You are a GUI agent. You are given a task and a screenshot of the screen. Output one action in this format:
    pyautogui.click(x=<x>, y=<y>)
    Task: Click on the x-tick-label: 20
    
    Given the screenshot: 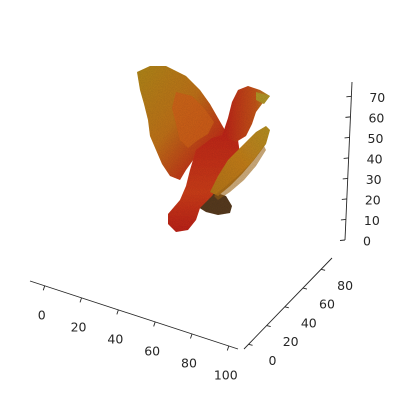 What is the action you would take?
    pyautogui.click(x=79, y=326)
    